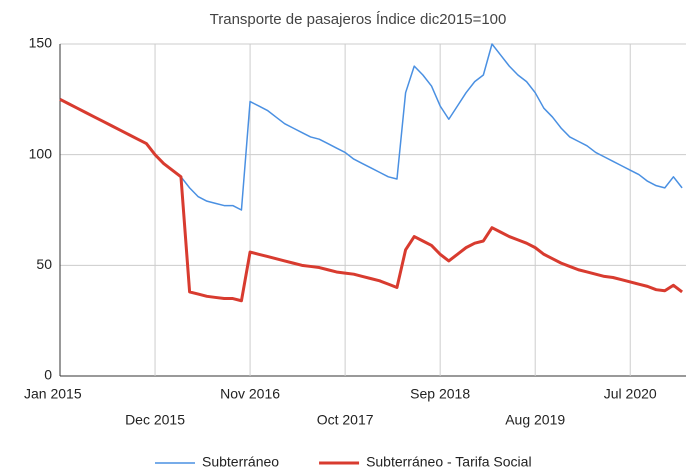 Image resolution: width=686 pixels, height=474 pixels. What do you see at coordinates (41, 43) in the screenshot?
I see `y-tick-label: 150` at bounding box center [41, 43].